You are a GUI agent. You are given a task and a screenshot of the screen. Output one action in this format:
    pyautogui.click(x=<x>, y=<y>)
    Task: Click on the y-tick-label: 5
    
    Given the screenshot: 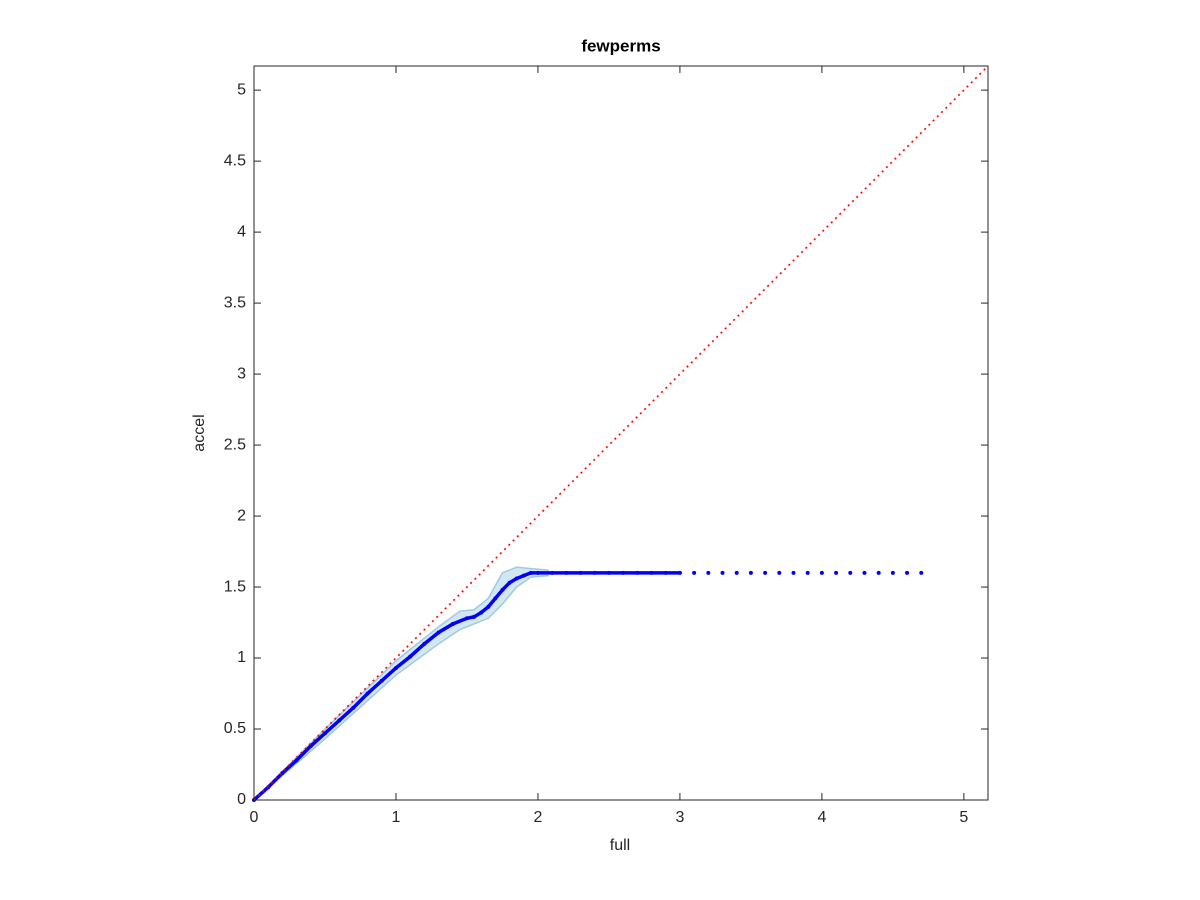 What is the action you would take?
    pyautogui.click(x=241, y=89)
    